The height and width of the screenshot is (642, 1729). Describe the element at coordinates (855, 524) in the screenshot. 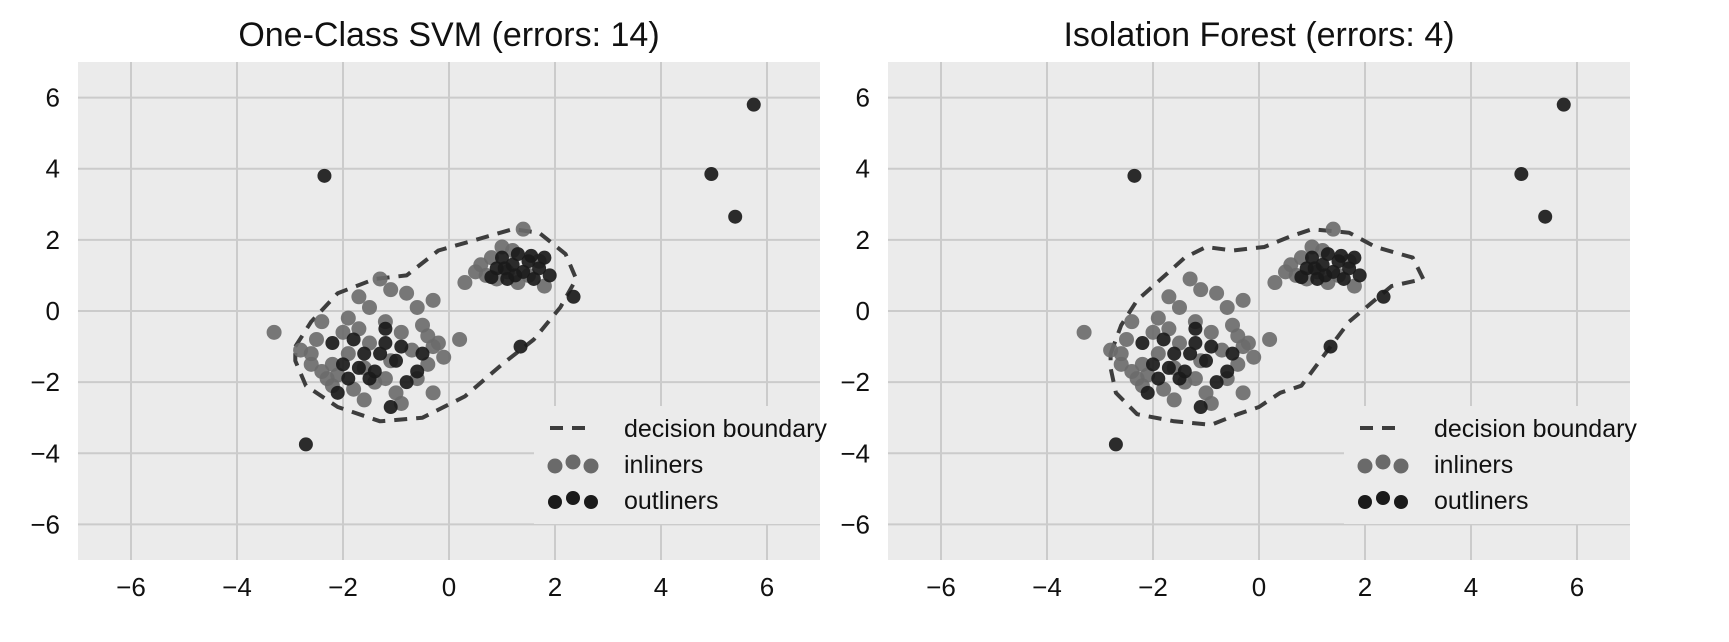

I see `y-tick-label: −6` at that location.